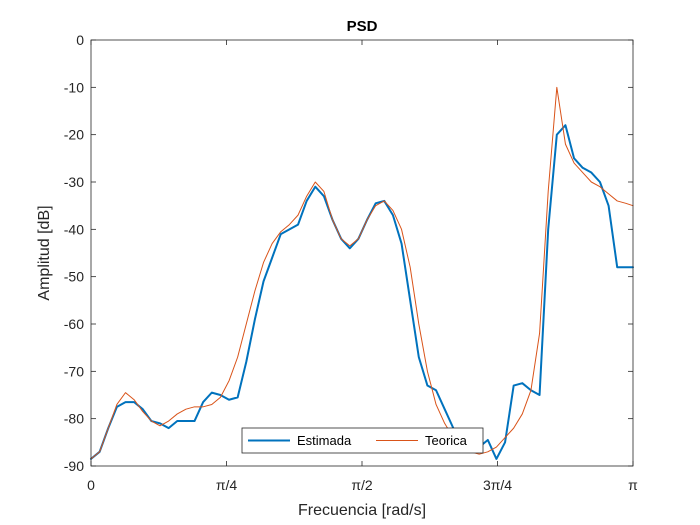 The width and height of the screenshot is (700, 525). Describe the element at coordinates (74, 324) in the screenshot. I see `y-tick-label: -60` at that location.